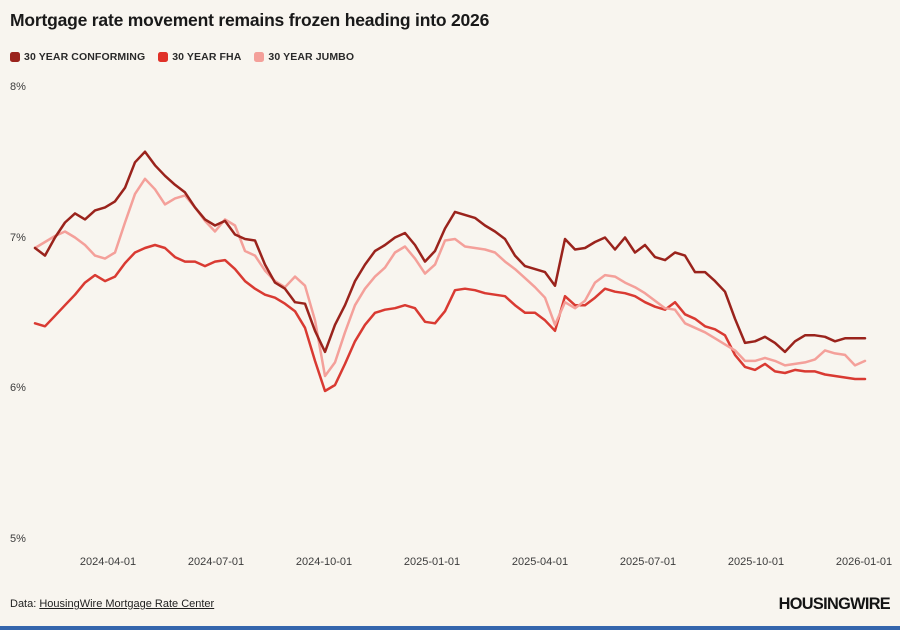 The height and width of the screenshot is (630, 900). I want to click on y-axis-tick-label: 7%, so click(18, 237).